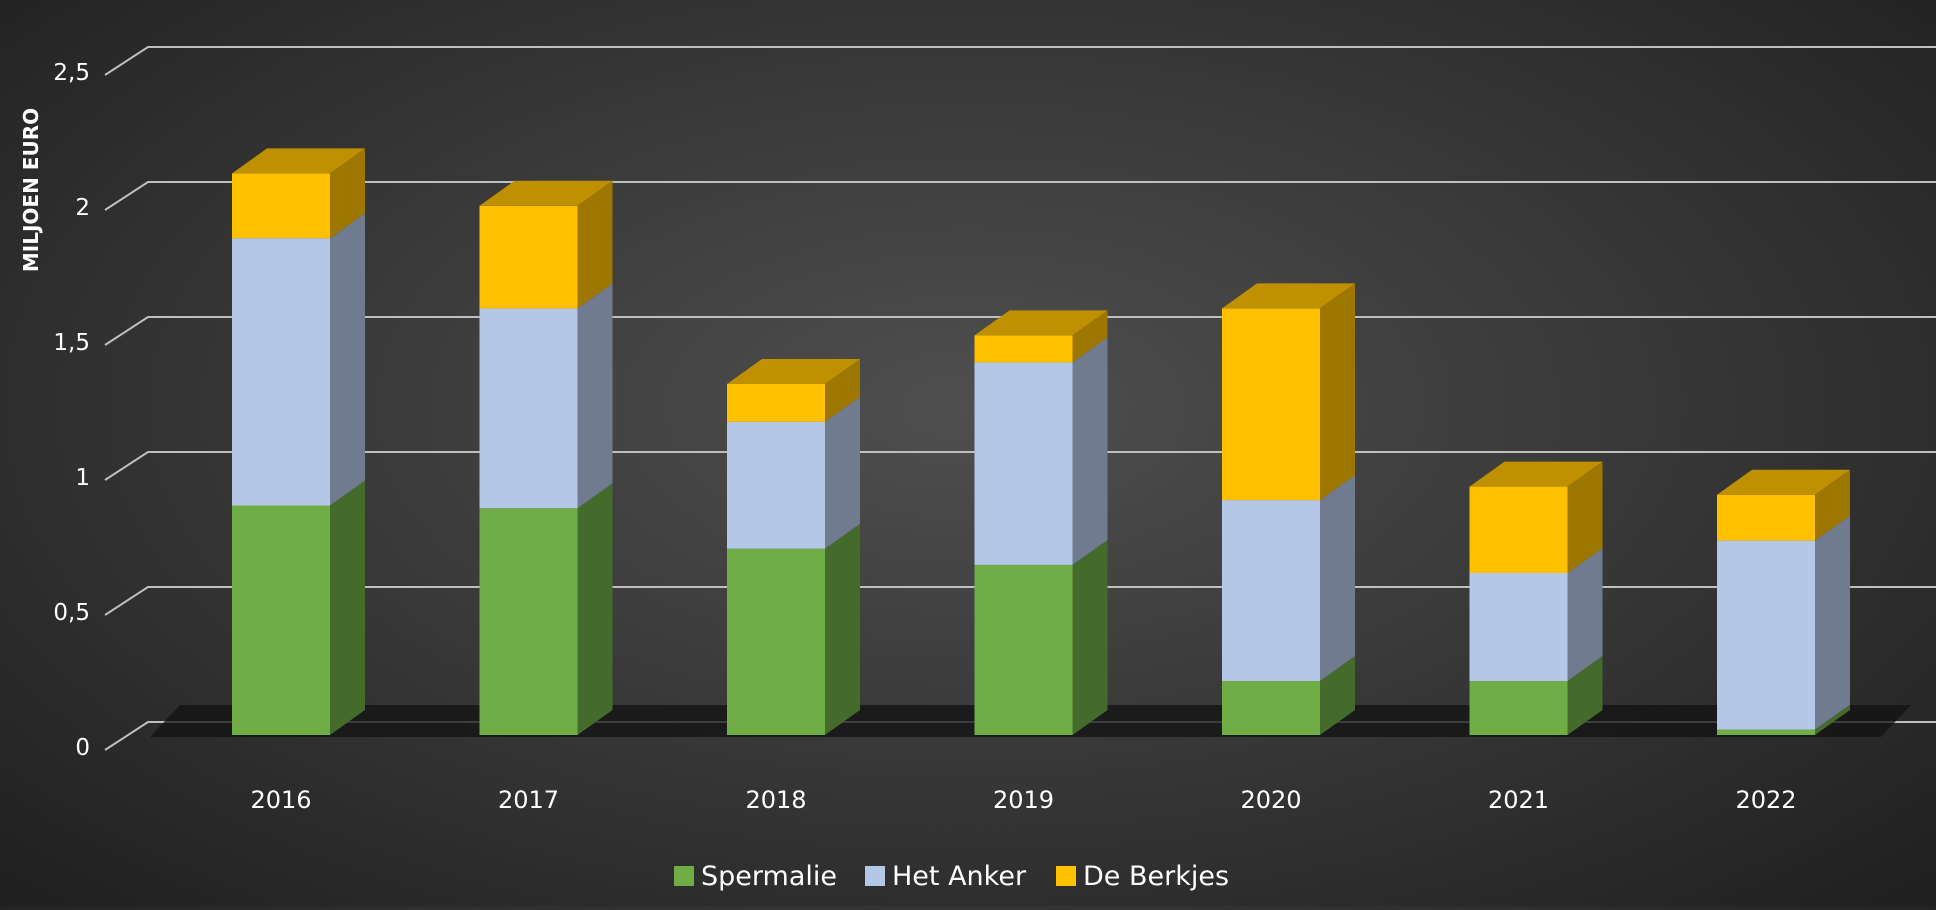 The height and width of the screenshot is (910, 1936). What do you see at coordinates (71, 410) in the screenshot?
I see `y-axis-ticks: 0 0,5 1 1,5 2 2,5` at bounding box center [71, 410].